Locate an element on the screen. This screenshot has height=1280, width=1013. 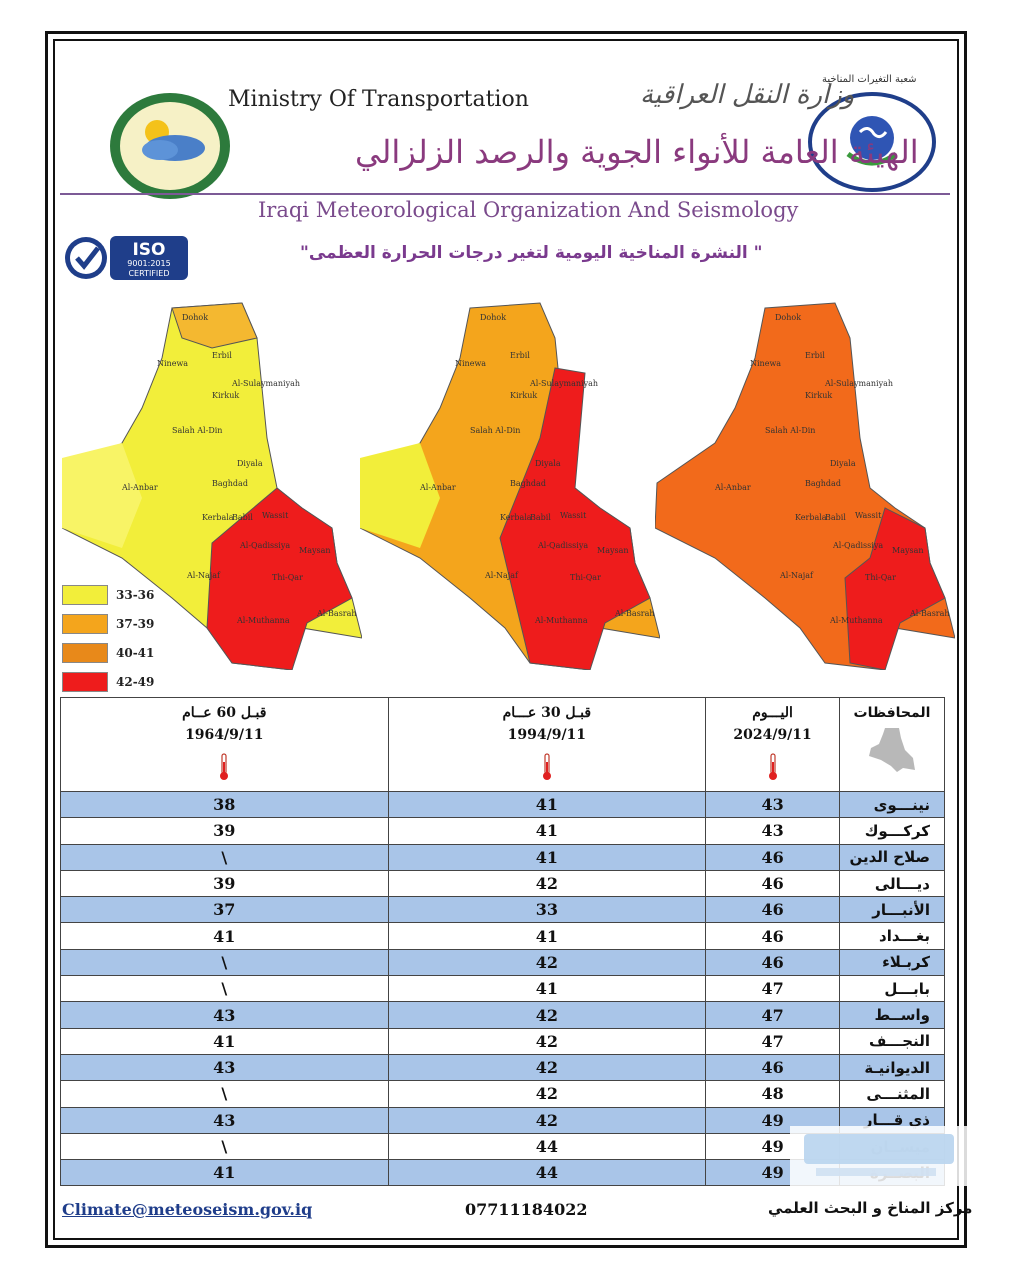
iso-standard: 9001:2015 is located at coordinates (148, 263).